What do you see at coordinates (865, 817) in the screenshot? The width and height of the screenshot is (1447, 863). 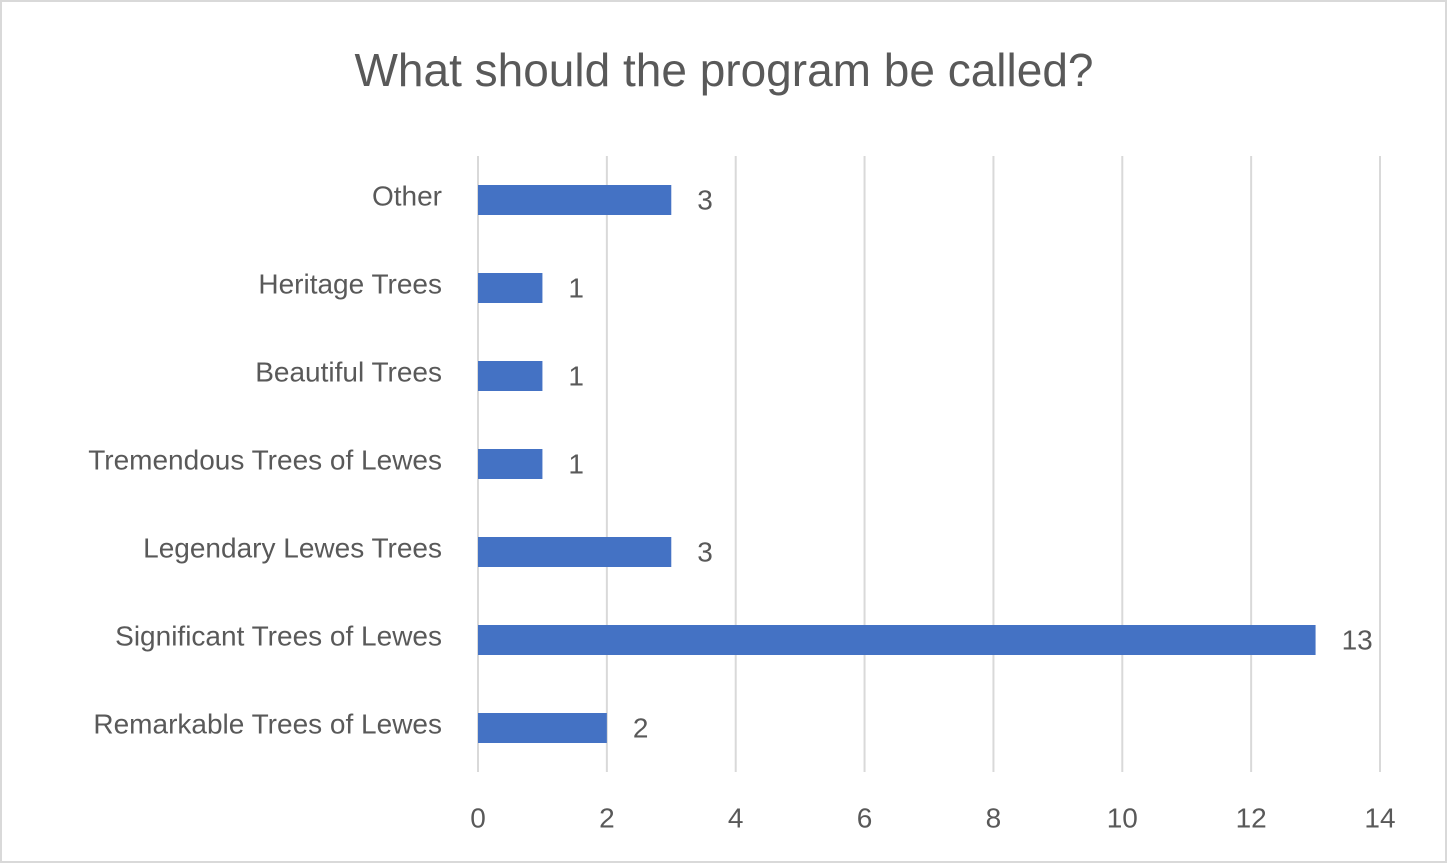 I see `x-tick-label: 6` at bounding box center [865, 817].